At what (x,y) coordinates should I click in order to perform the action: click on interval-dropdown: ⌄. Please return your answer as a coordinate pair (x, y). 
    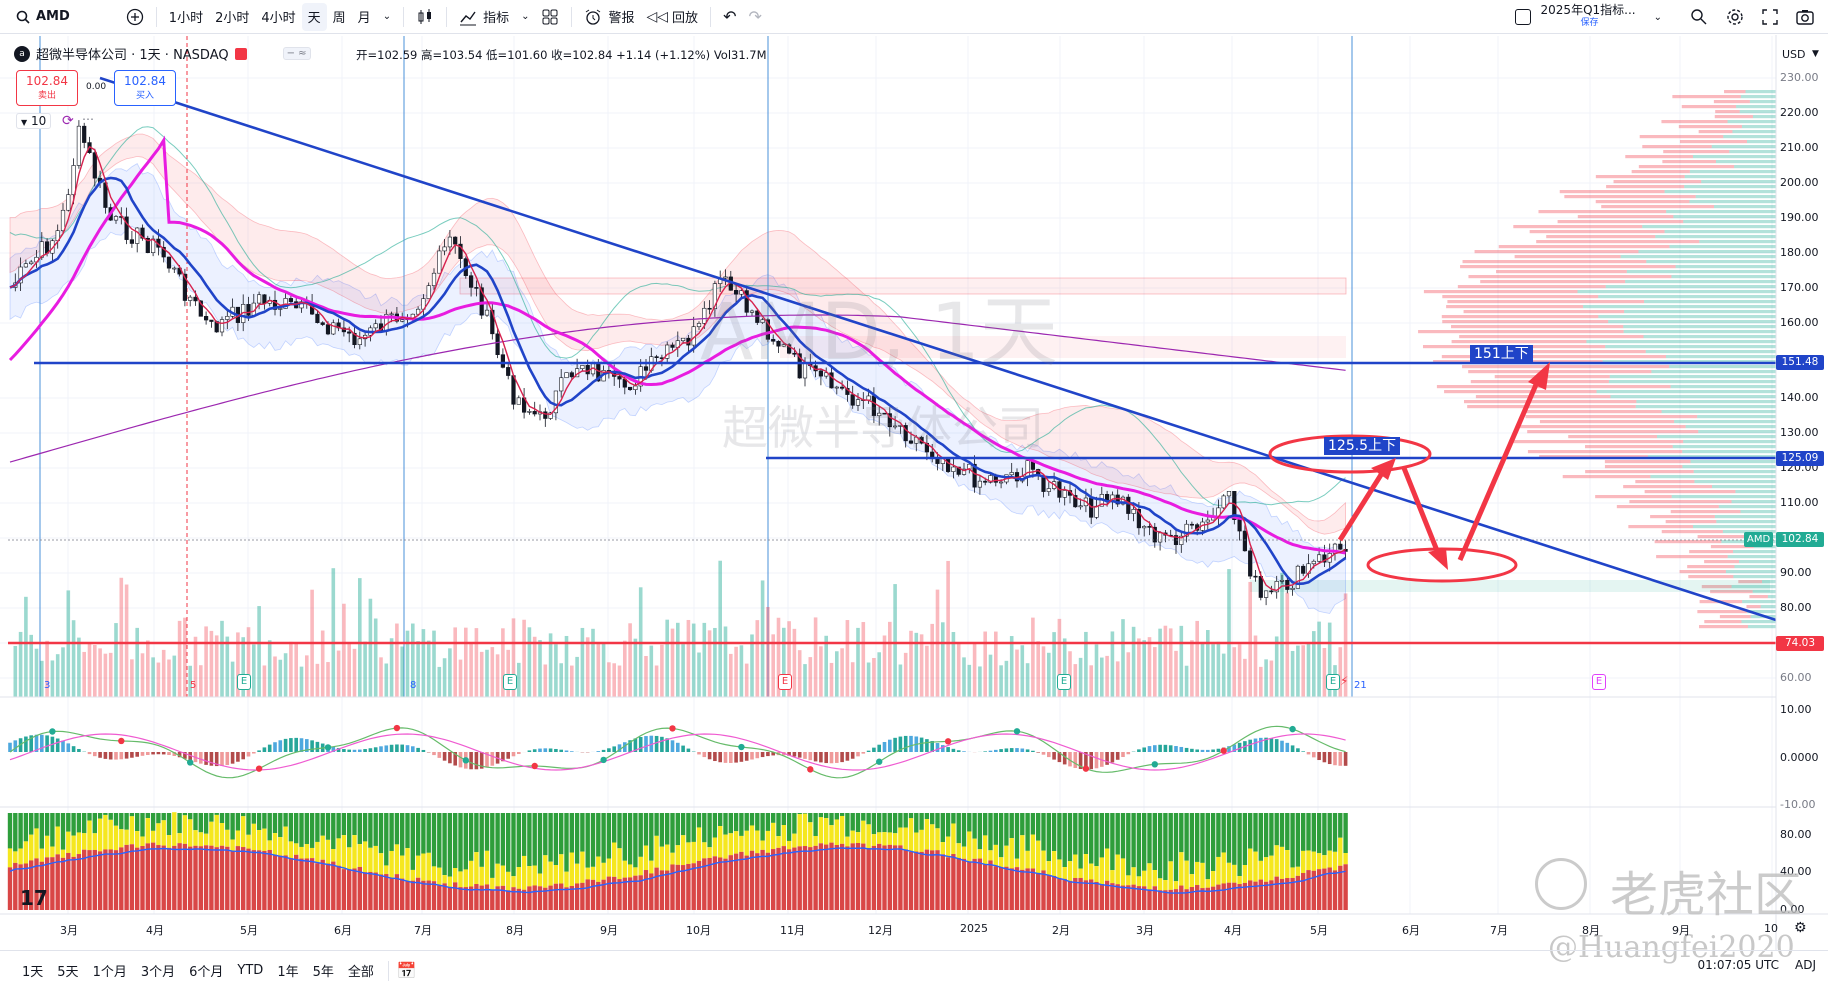
    Looking at the image, I should click on (387, 17).